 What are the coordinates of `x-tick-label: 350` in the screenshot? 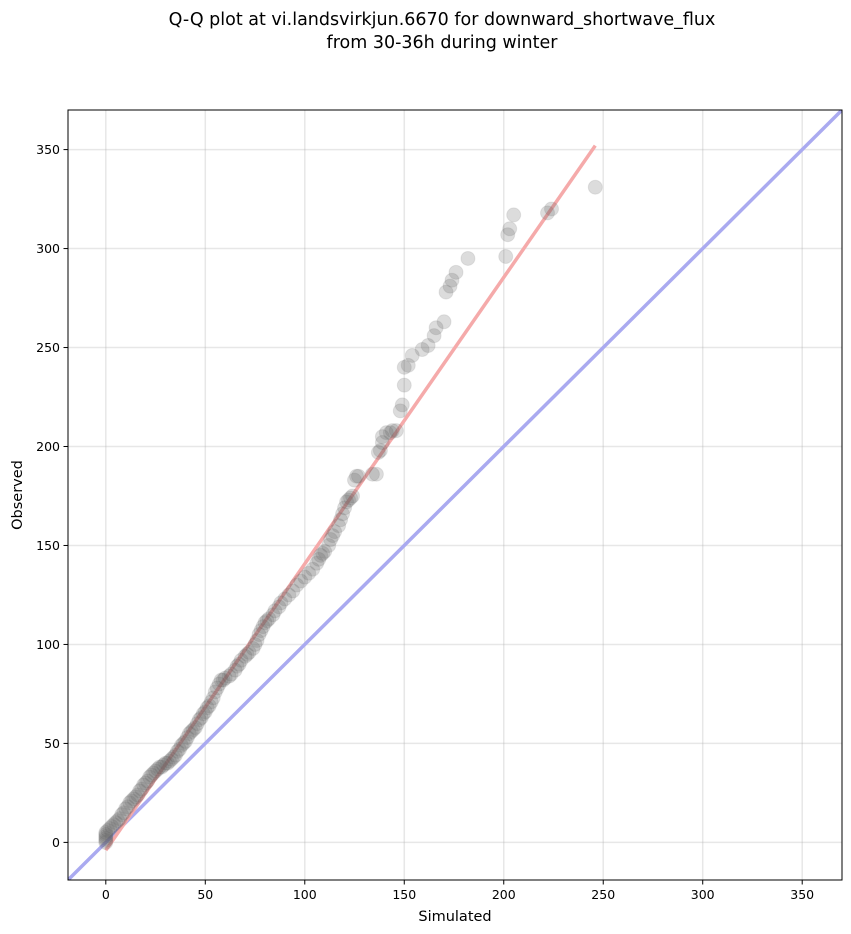 It's located at (802, 894).